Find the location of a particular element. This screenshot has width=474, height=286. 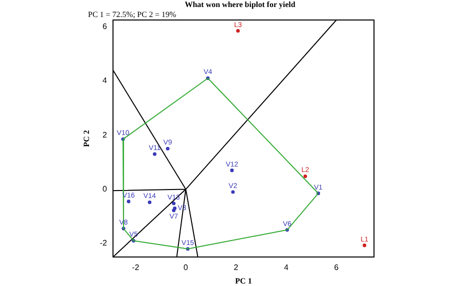

y-axis-title: PC 2 is located at coordinates (86, 138).